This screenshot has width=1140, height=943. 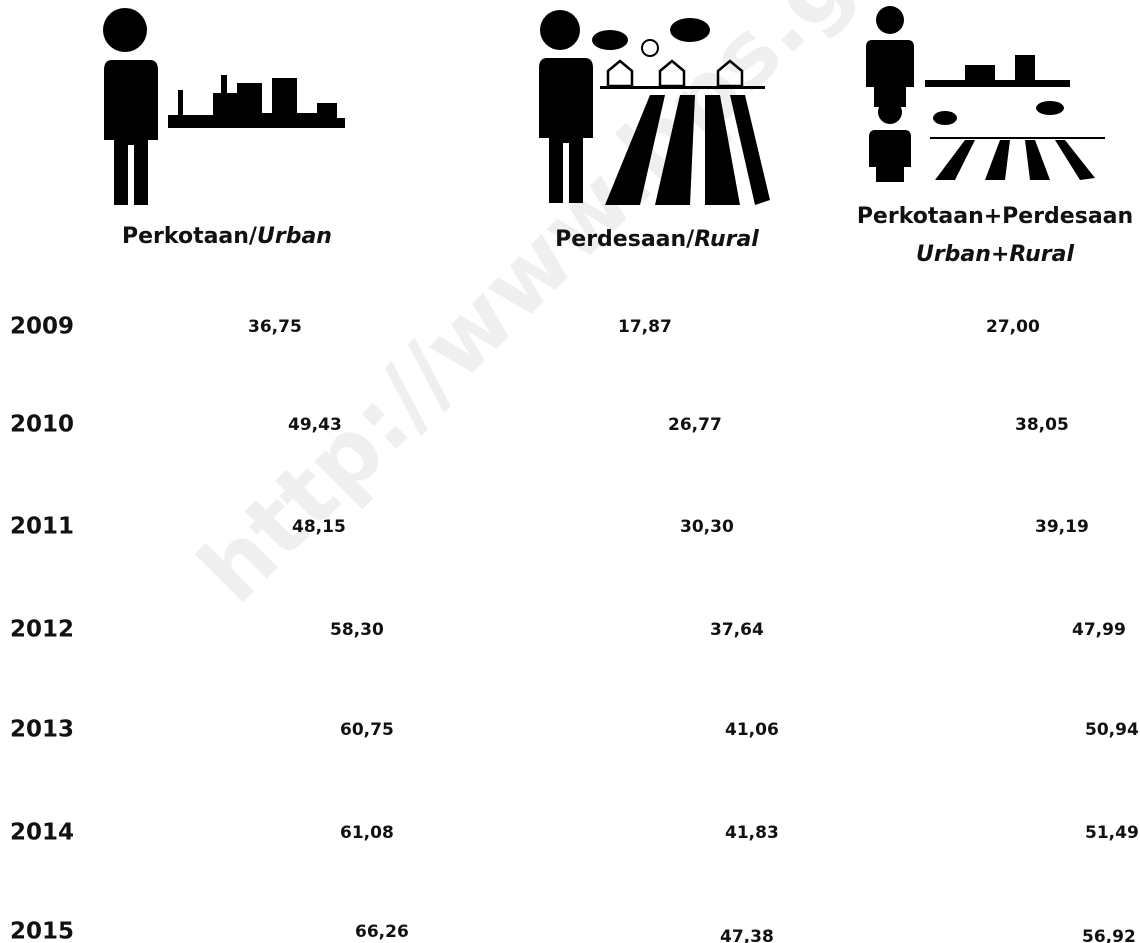 What do you see at coordinates (315, 425) in the screenshot?
I see `value-label: 49,43` at bounding box center [315, 425].